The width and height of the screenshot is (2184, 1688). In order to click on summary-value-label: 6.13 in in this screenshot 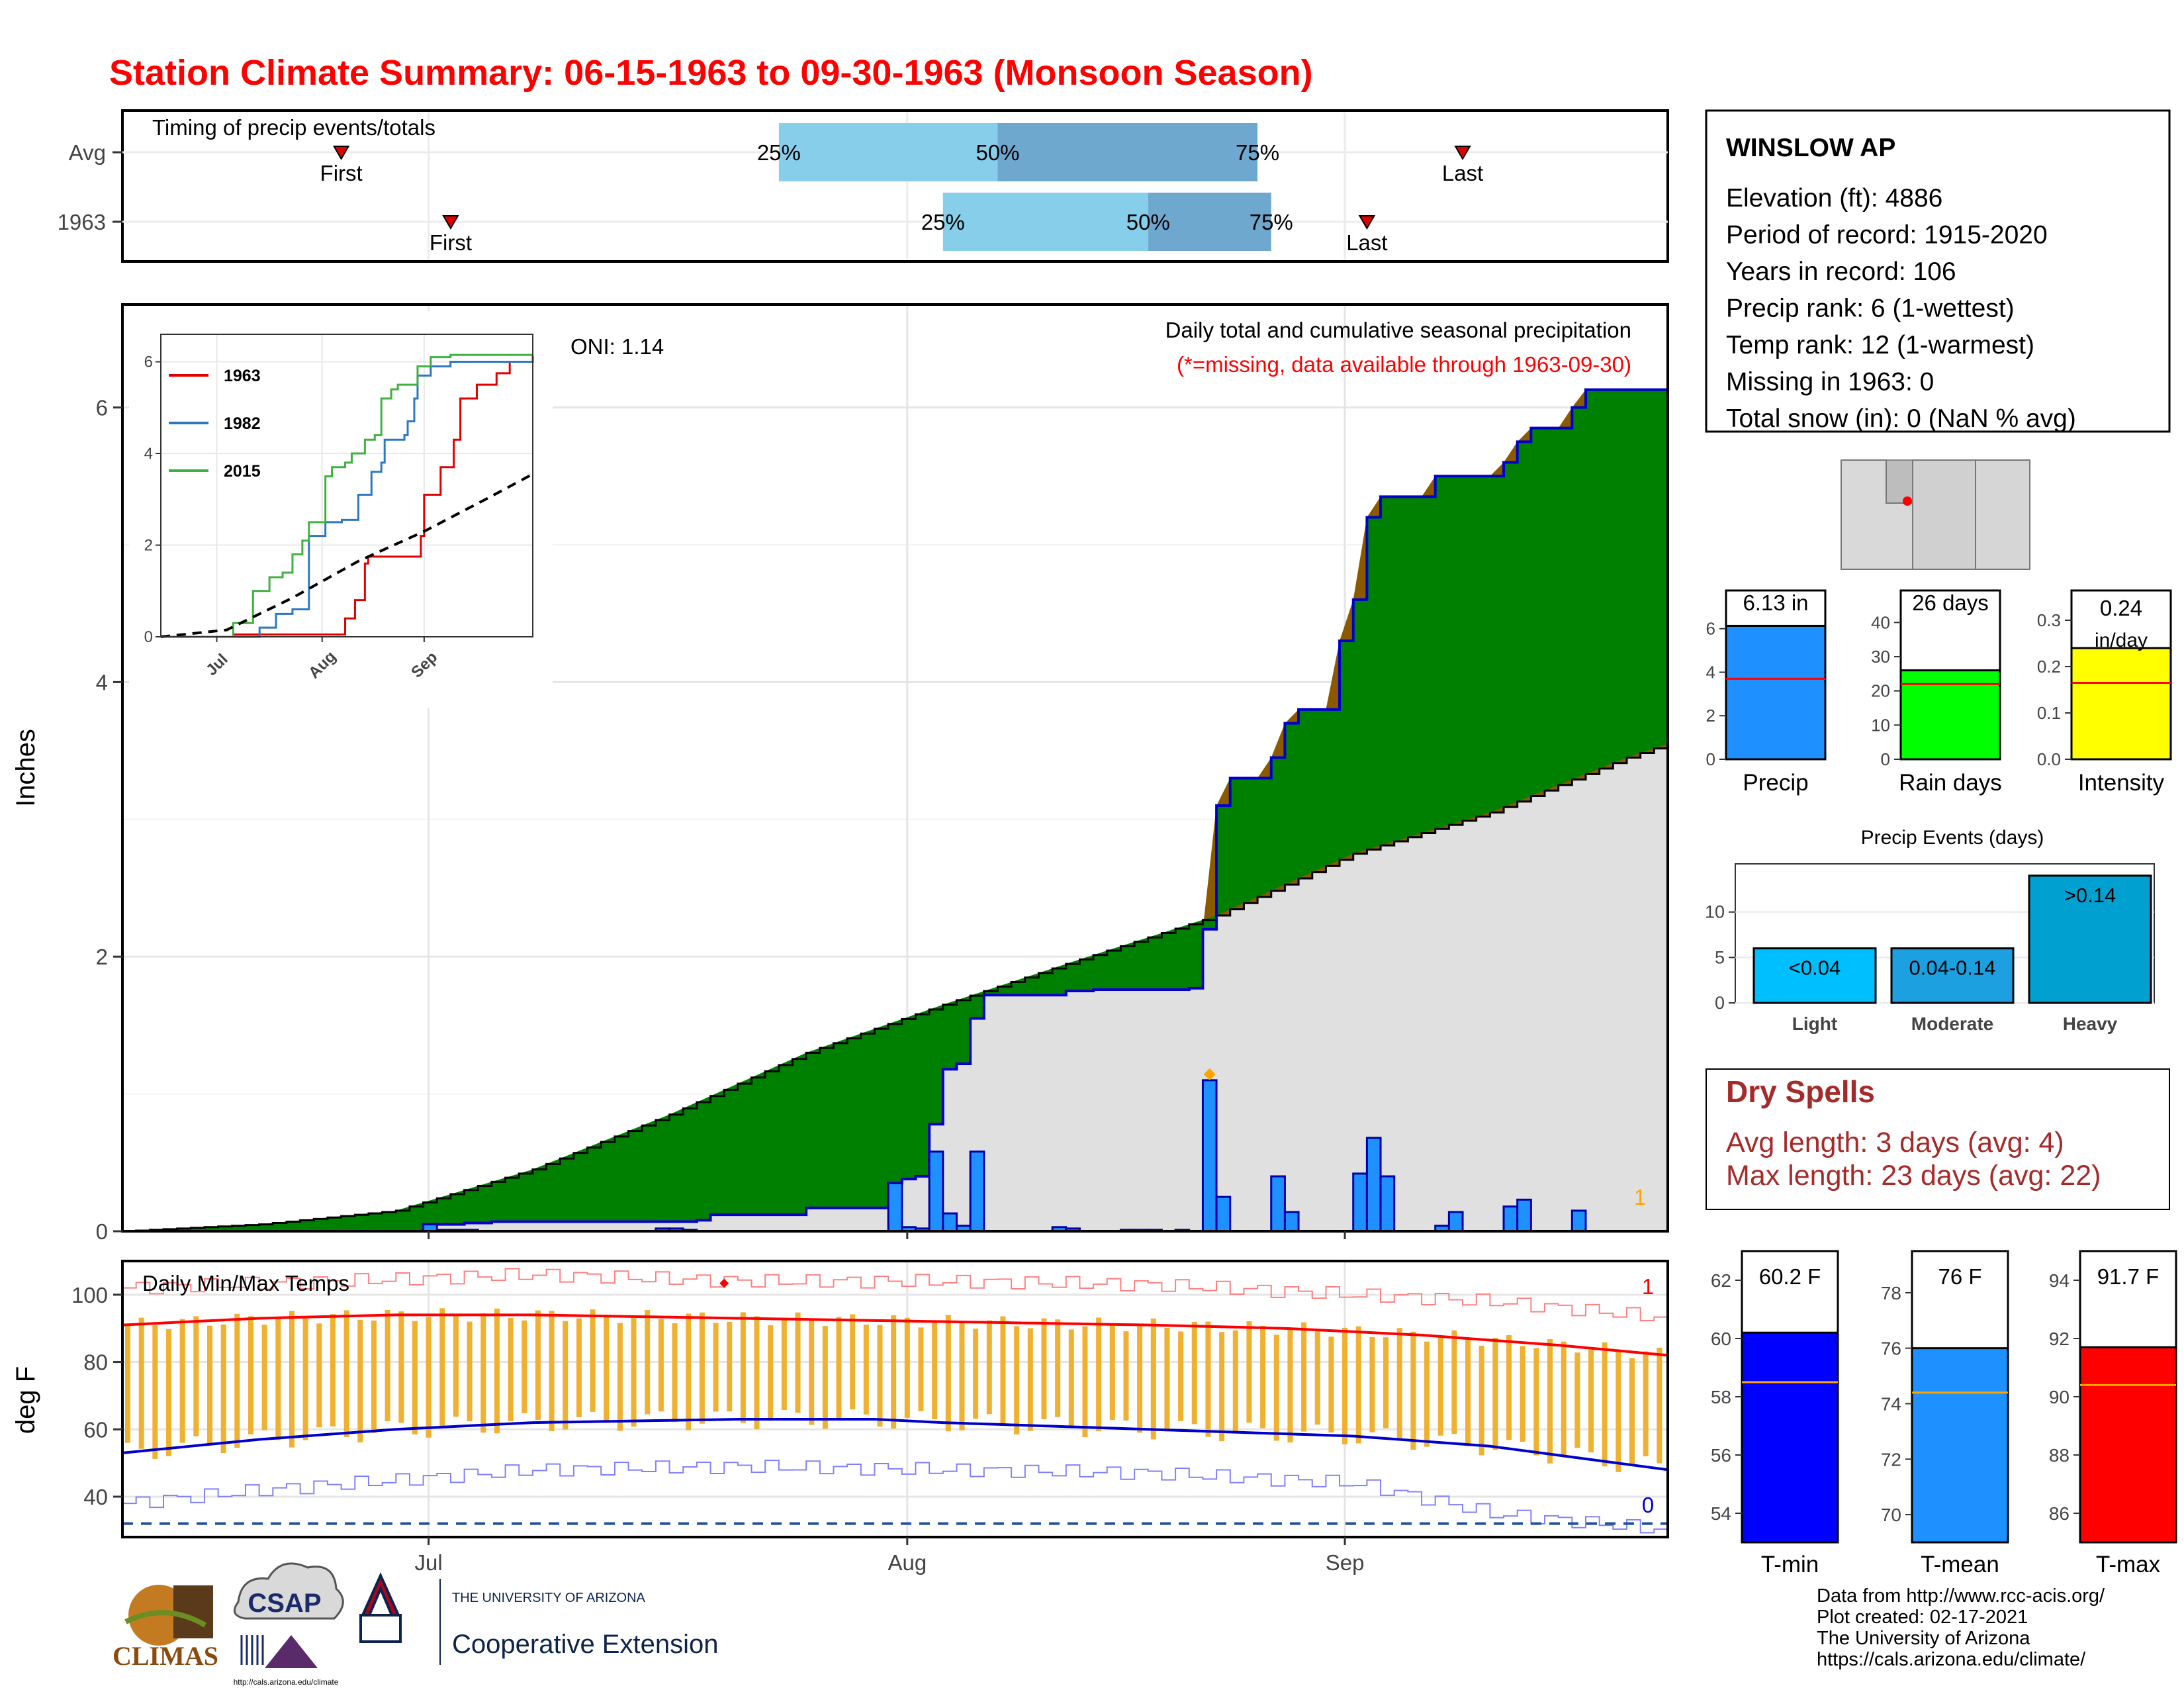, I will do `click(1775, 602)`.